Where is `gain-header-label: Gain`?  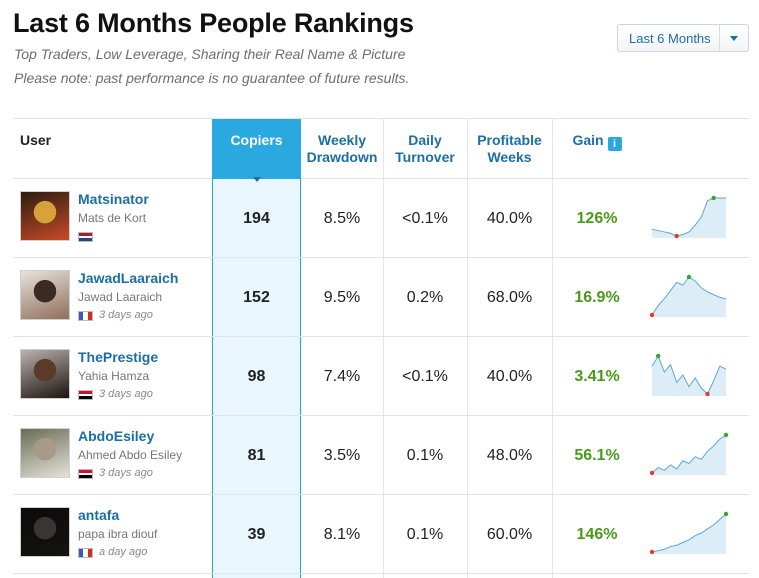
gain-header-label: Gain is located at coordinates (588, 140).